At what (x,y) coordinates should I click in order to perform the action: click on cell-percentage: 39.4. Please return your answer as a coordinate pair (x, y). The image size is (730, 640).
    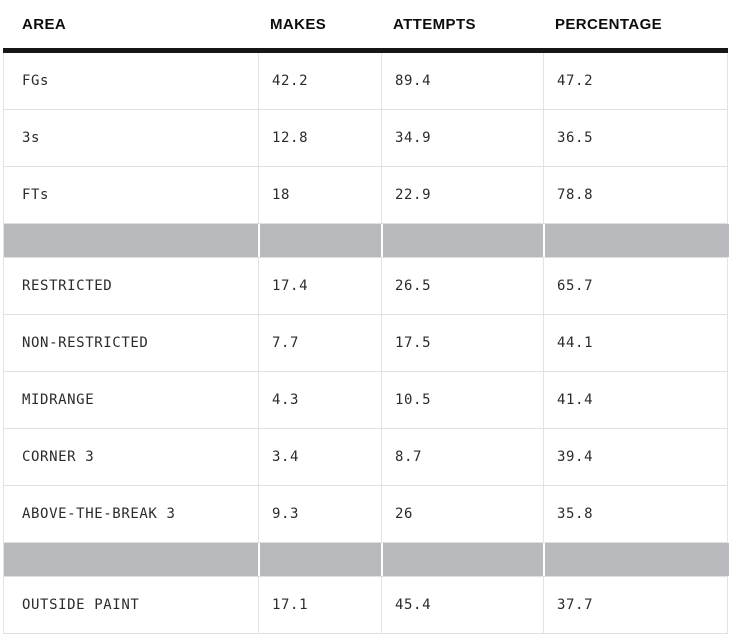
    Looking at the image, I should click on (636, 457).